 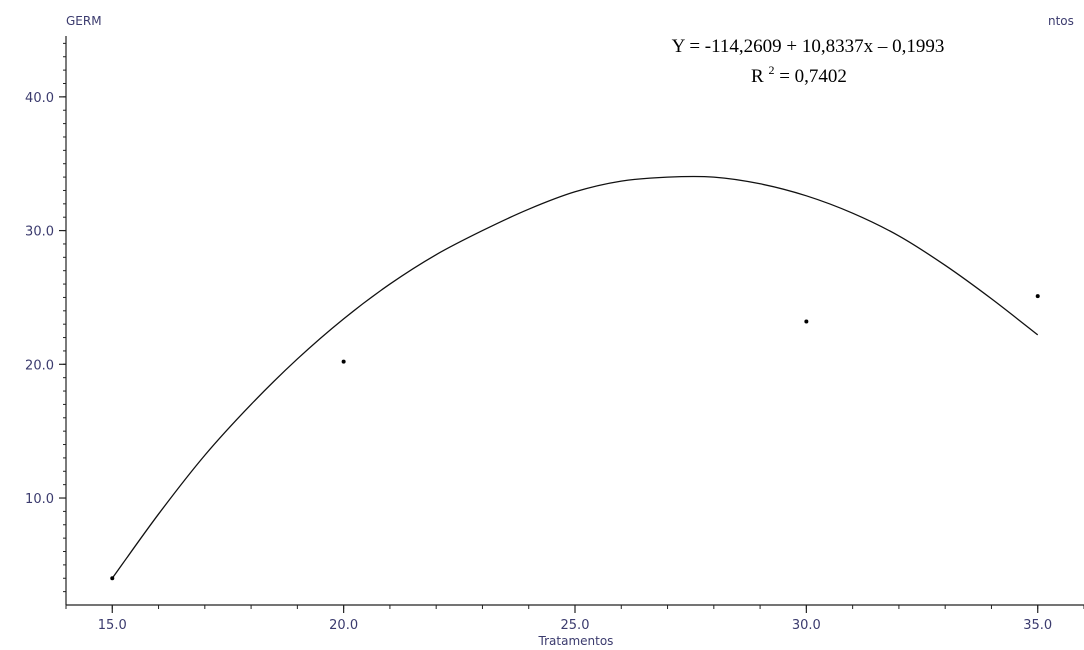 I want to click on x-tick-label: 35.0, so click(x=1037, y=625).